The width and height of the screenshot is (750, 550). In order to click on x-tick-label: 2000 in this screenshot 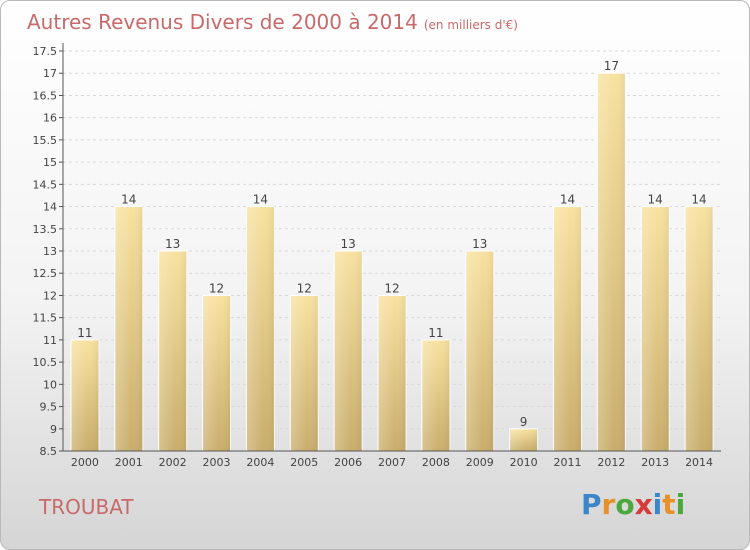, I will do `click(85, 462)`.